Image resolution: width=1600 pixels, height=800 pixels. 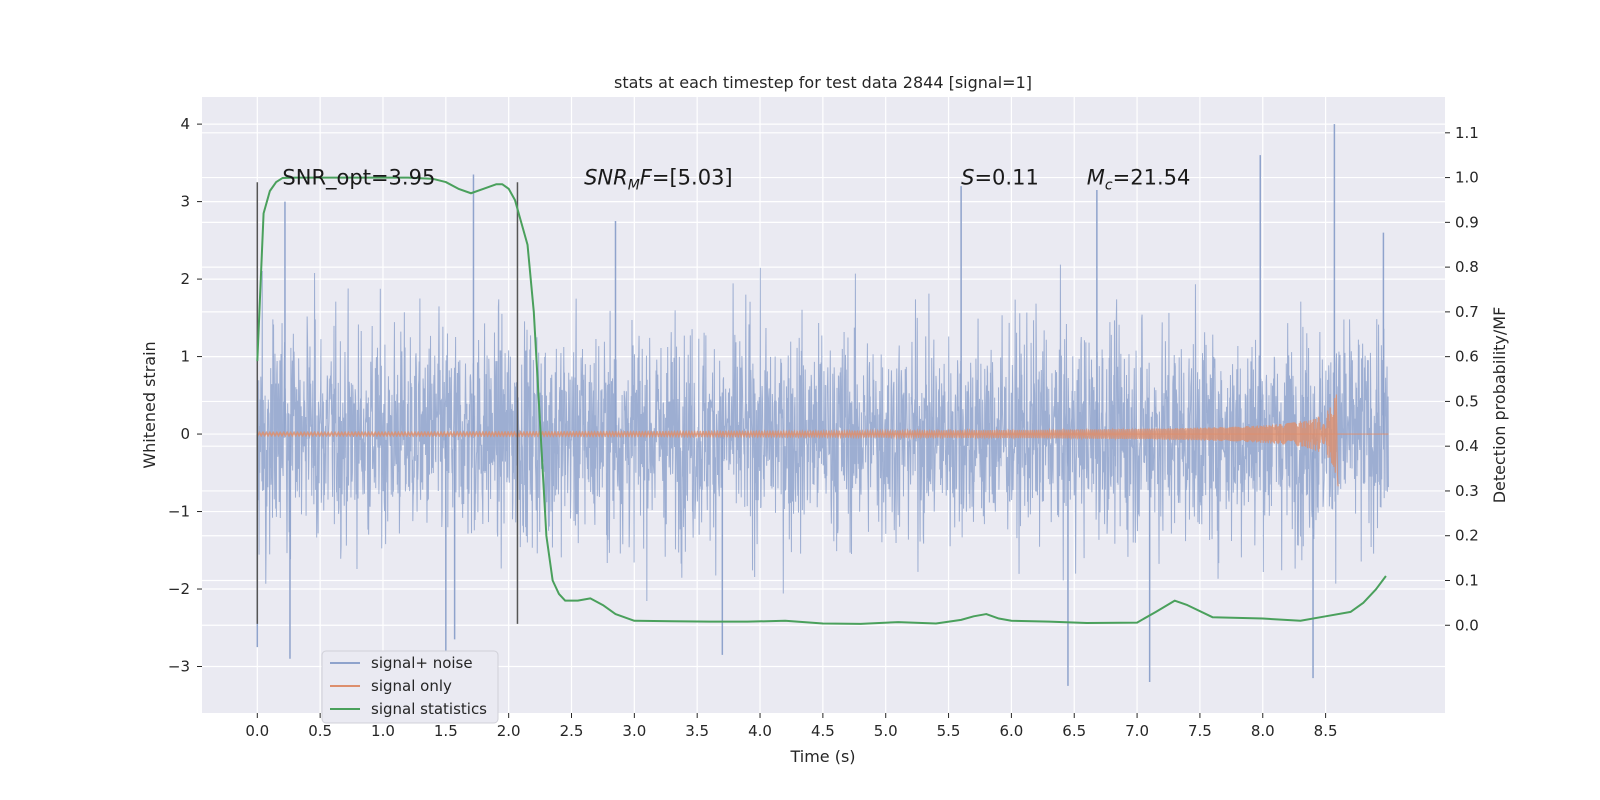 What do you see at coordinates (760, 731) in the screenshot?
I see `x-tick-label-8: 4.0` at bounding box center [760, 731].